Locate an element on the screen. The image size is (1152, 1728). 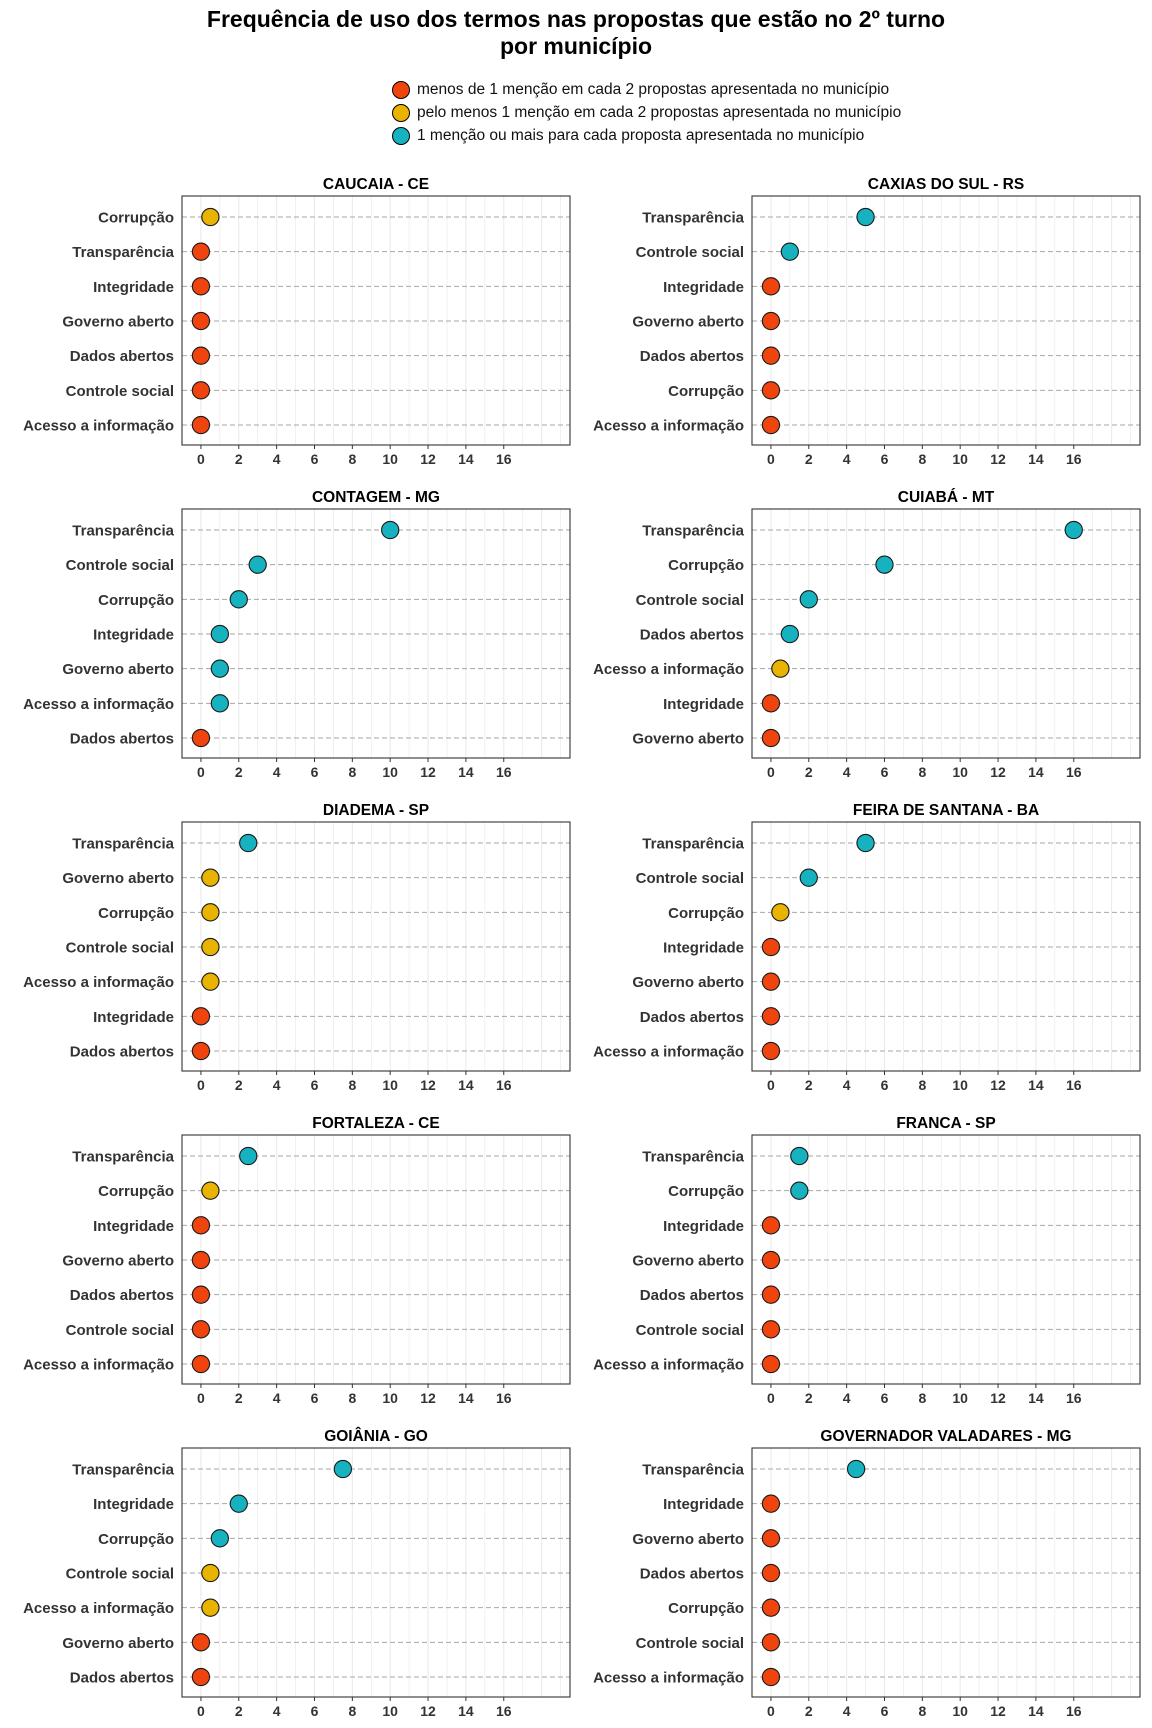
legend-swatch-low is located at coordinates (401, 89).